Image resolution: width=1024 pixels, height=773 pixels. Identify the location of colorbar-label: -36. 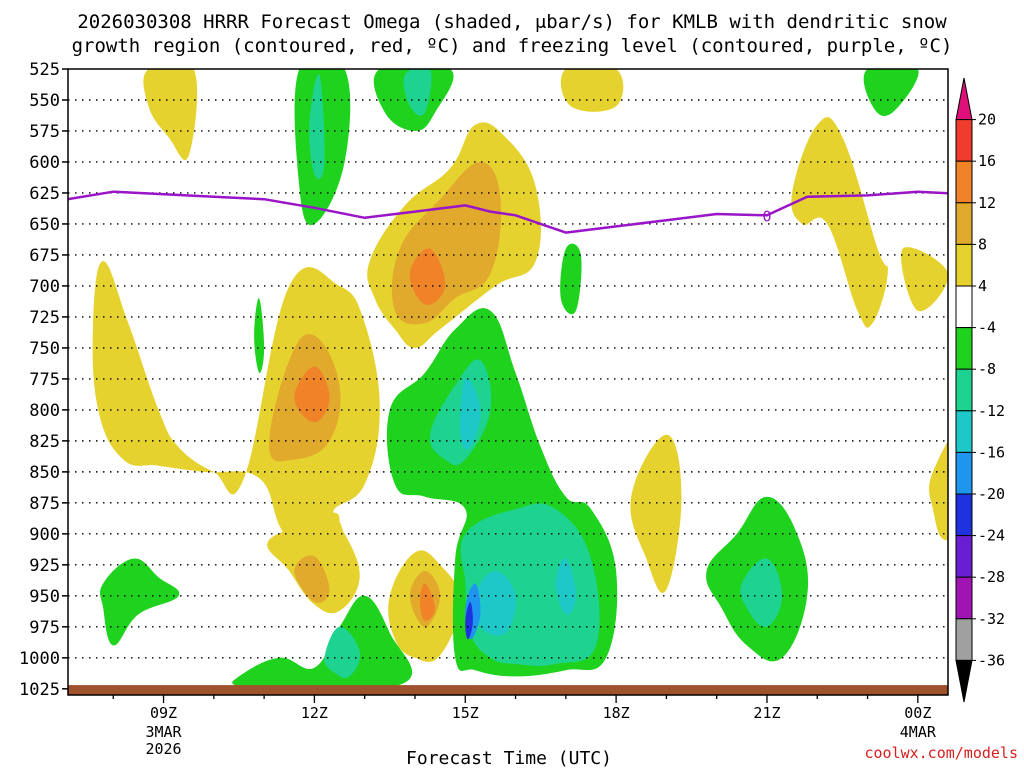
(991, 660).